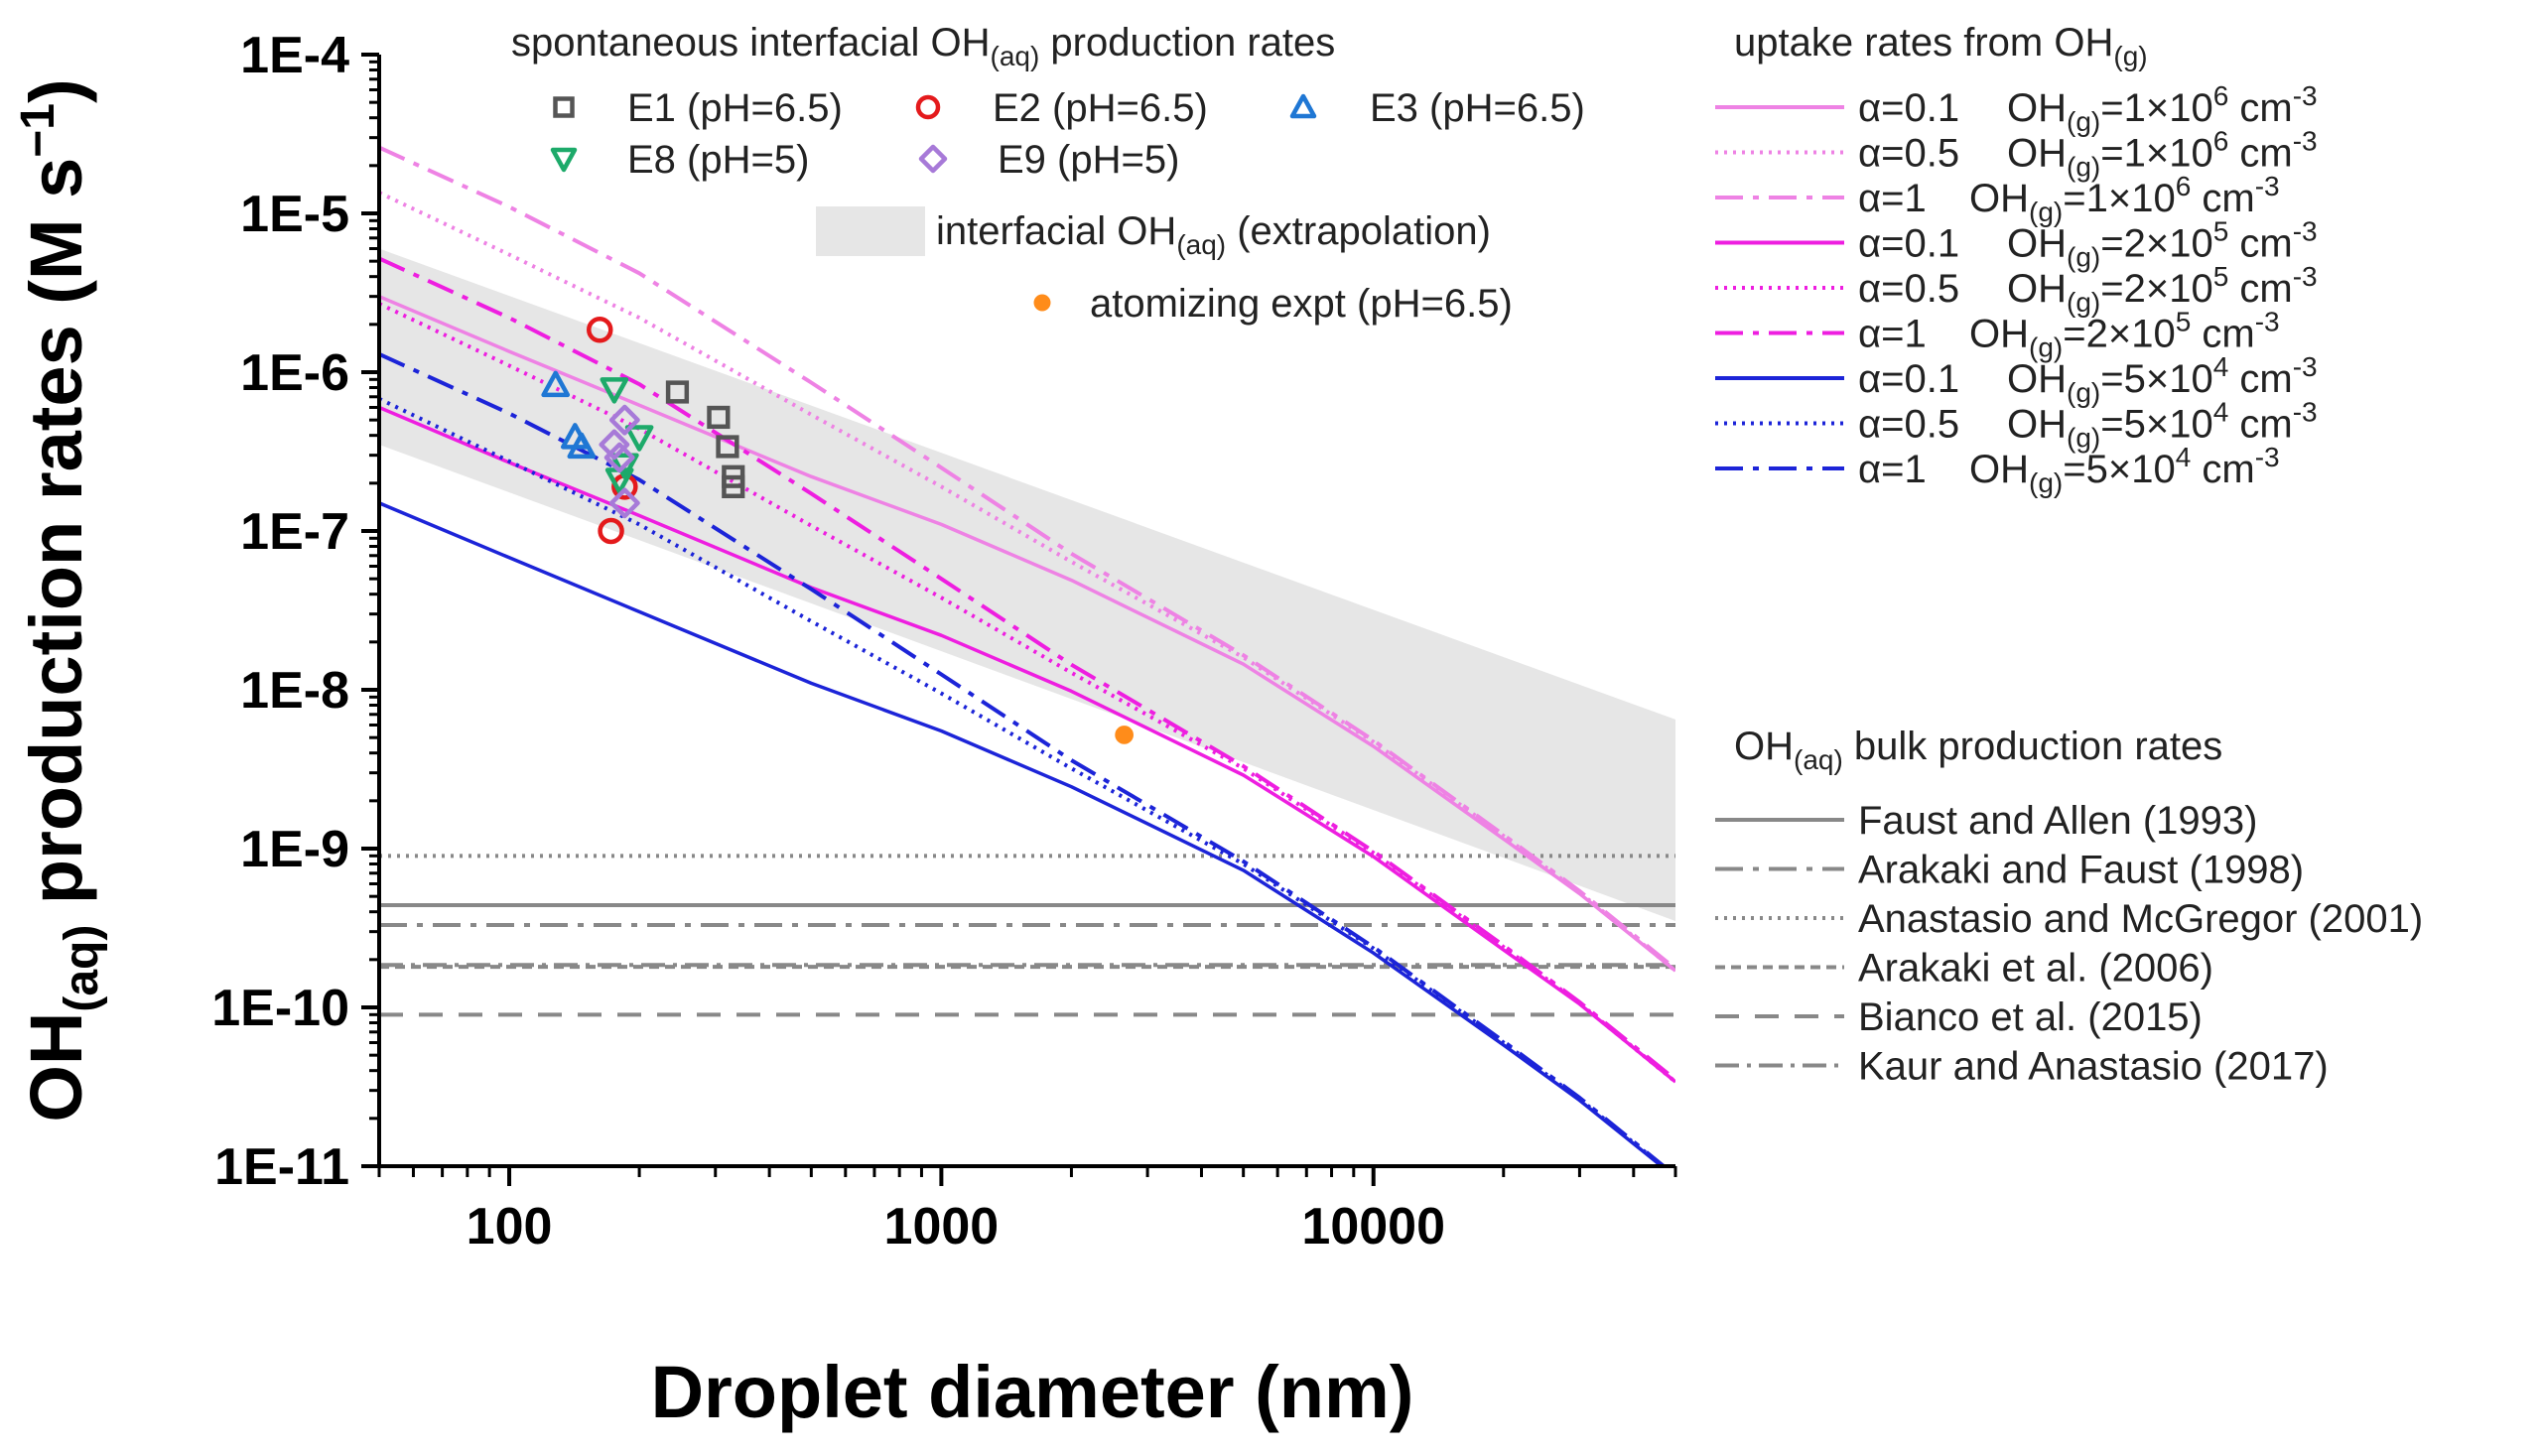 The image size is (2541, 1456). Describe the element at coordinates (2037, 244) in the screenshot. I see `legend-uptake-label-3-part-0: OH` at that location.